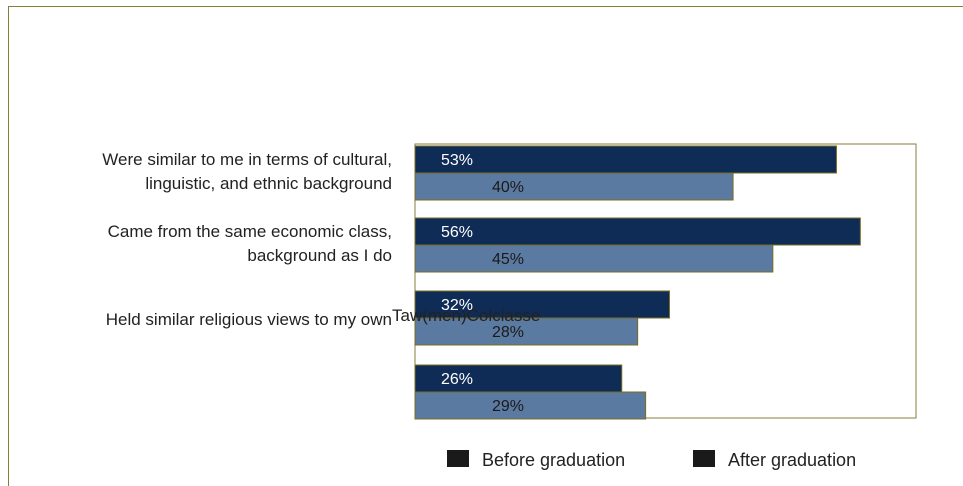  Describe the element at coordinates (268, 183) in the screenshot. I see `category-label-0-1: linguistic, and ethnic background` at that location.